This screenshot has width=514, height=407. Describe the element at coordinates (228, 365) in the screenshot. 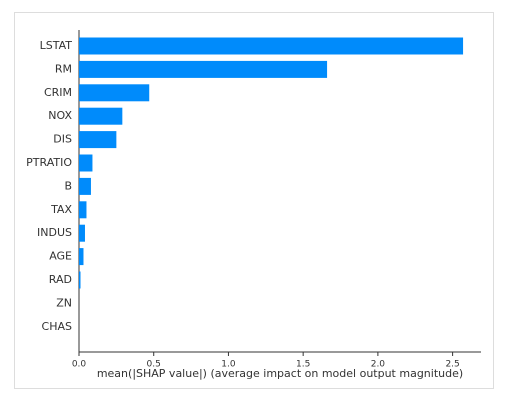

I see `x-tick-label: 1.0` at that location.